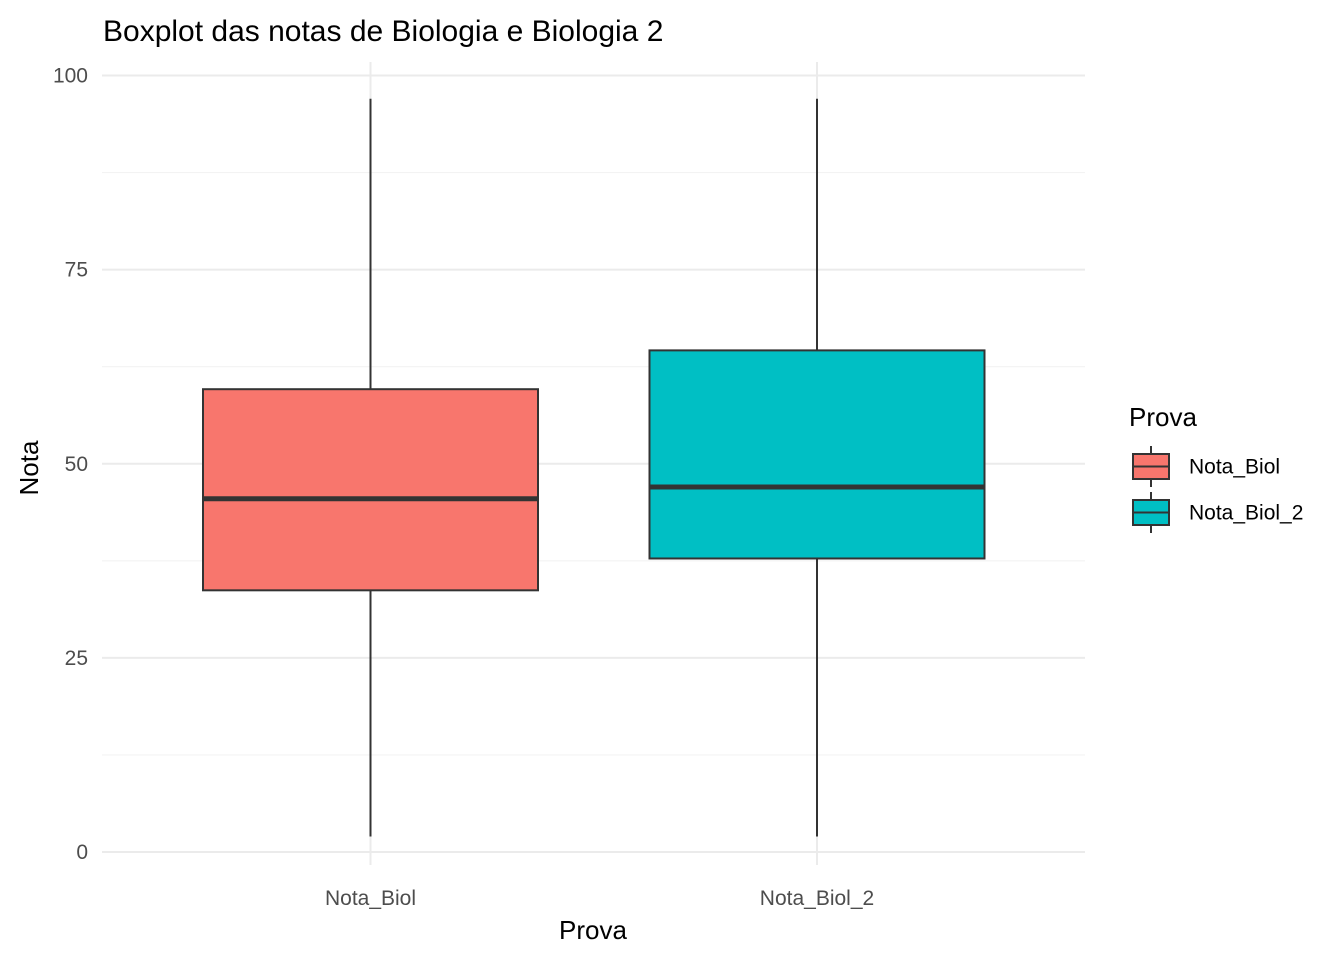  I want to click on x-tick-label: Nota_Biol, so click(370, 898).